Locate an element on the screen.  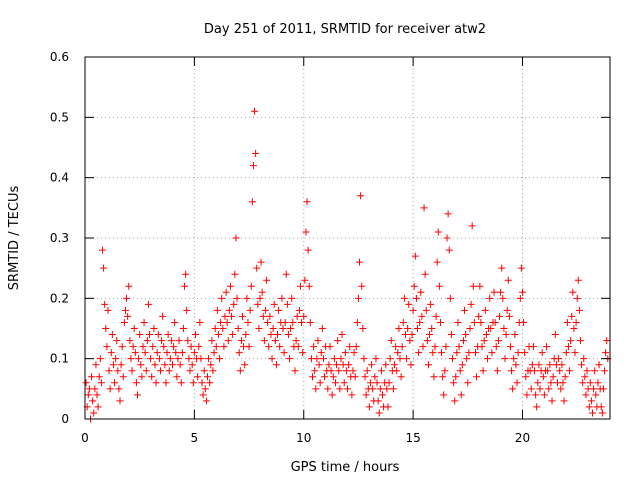
y-tick-label: 0.6 is located at coordinates (59, 57).